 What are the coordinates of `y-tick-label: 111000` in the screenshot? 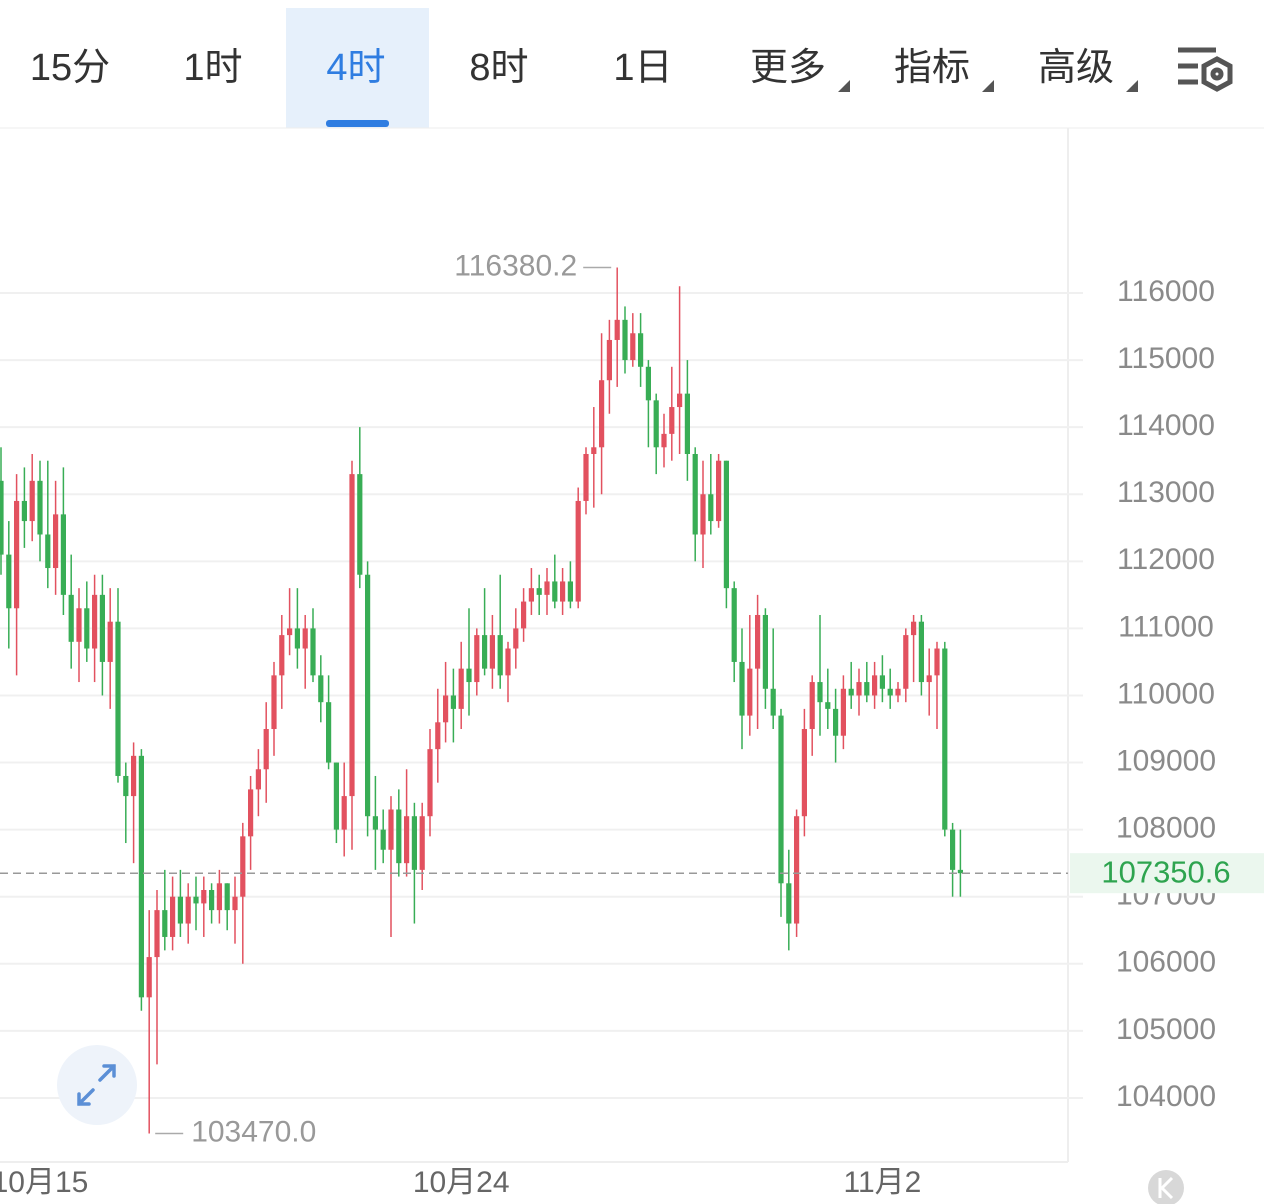 It's located at (1166, 626).